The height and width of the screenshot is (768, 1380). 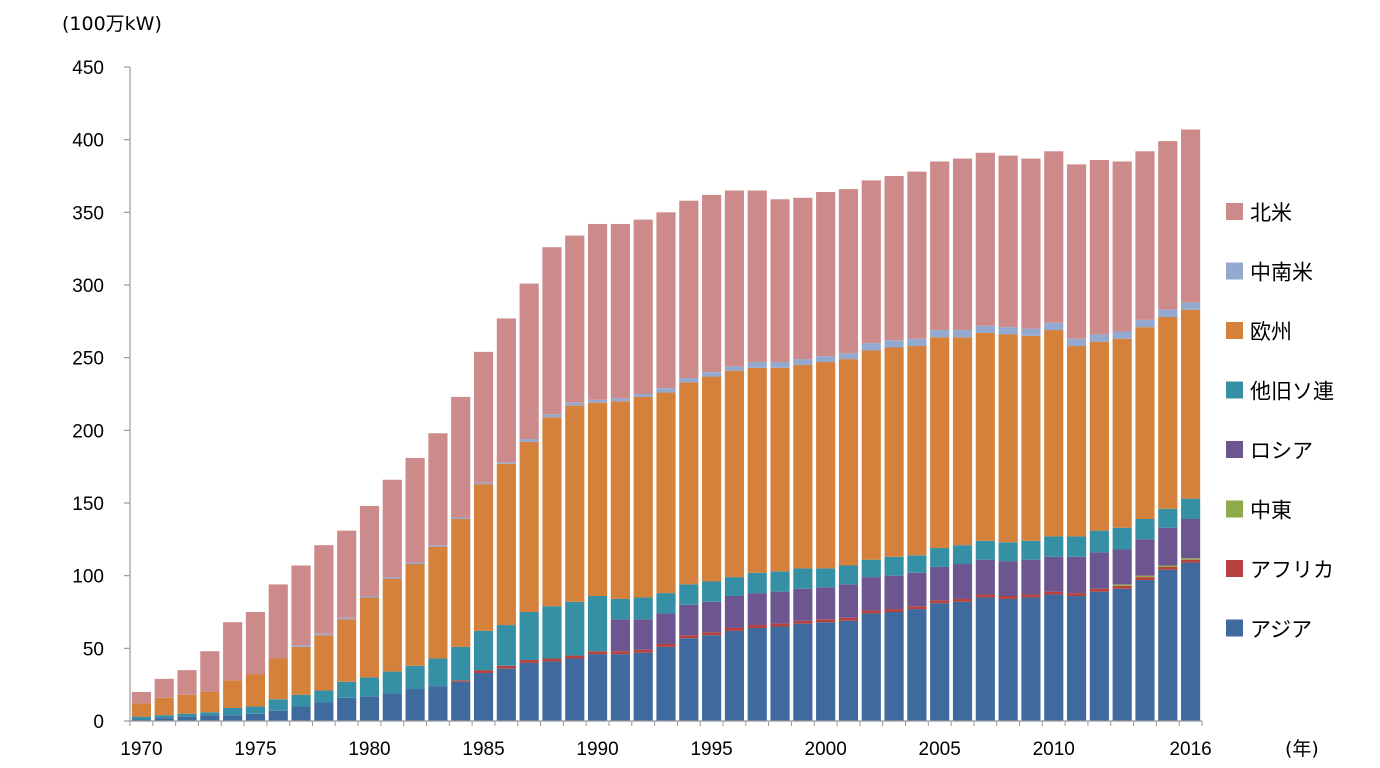 I want to click on legend-label: 中南米, so click(x=1281, y=273).